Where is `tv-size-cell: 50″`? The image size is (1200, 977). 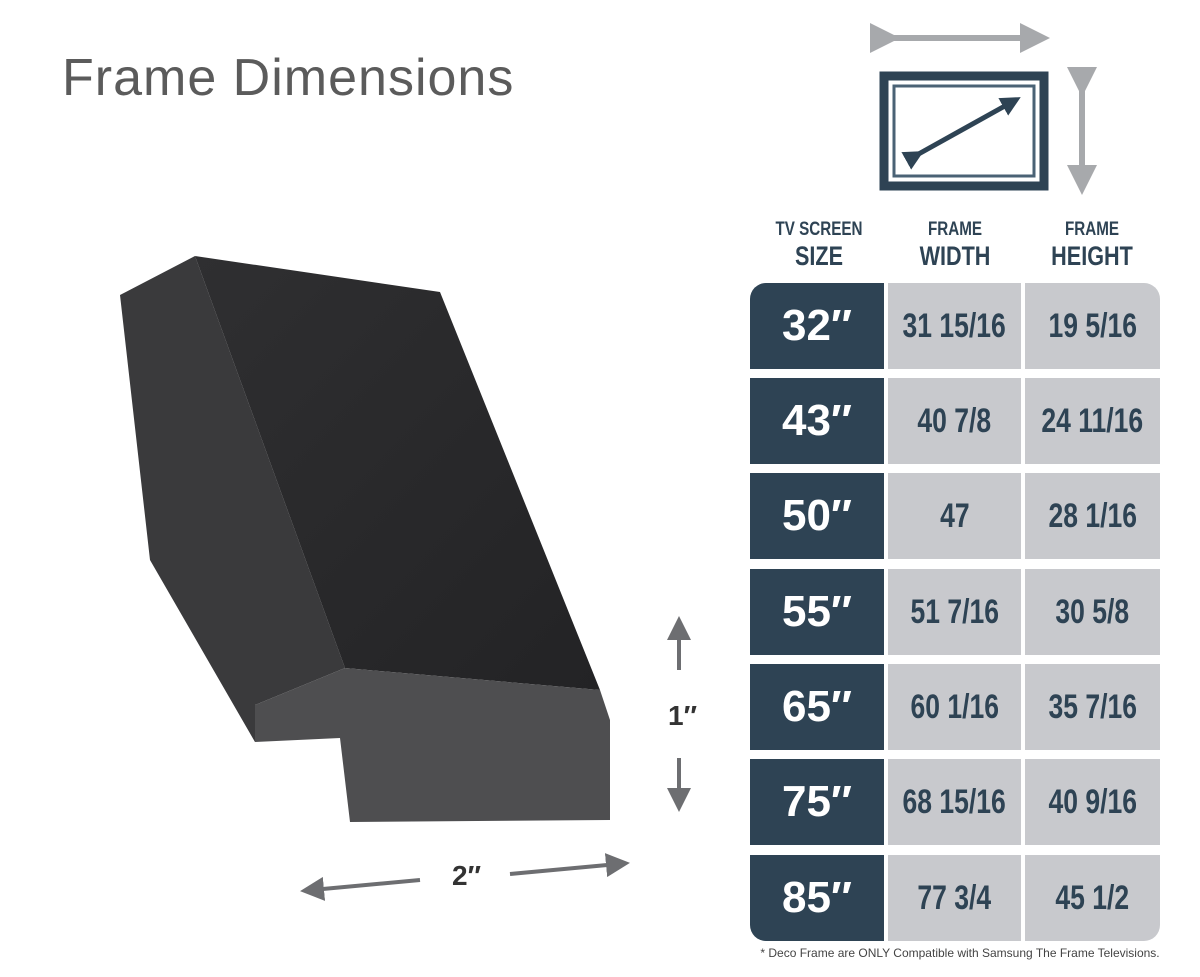 tv-size-cell: 50″ is located at coordinates (817, 516).